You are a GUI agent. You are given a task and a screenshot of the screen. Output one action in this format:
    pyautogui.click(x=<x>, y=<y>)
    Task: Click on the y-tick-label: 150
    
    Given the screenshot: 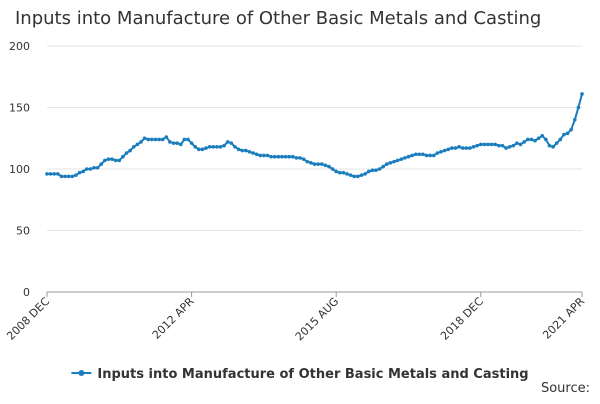 What is the action you would take?
    pyautogui.click(x=19, y=108)
    